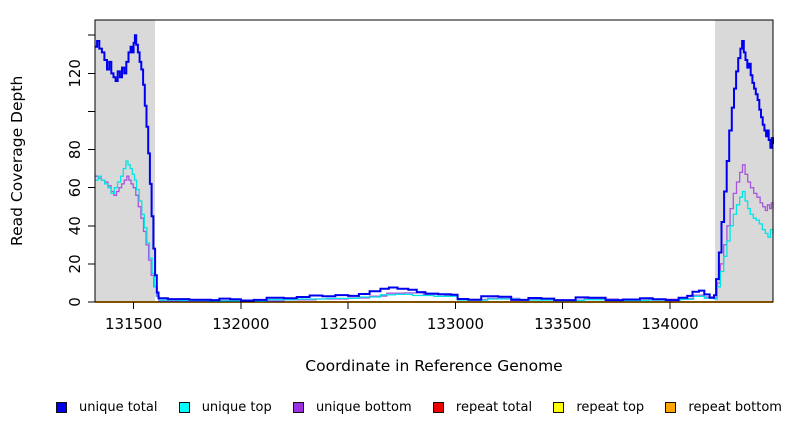 Image resolution: width=792 pixels, height=432 pixels. Describe the element at coordinates (735, 407) in the screenshot. I see `legend-label: repeat bottom` at that location.